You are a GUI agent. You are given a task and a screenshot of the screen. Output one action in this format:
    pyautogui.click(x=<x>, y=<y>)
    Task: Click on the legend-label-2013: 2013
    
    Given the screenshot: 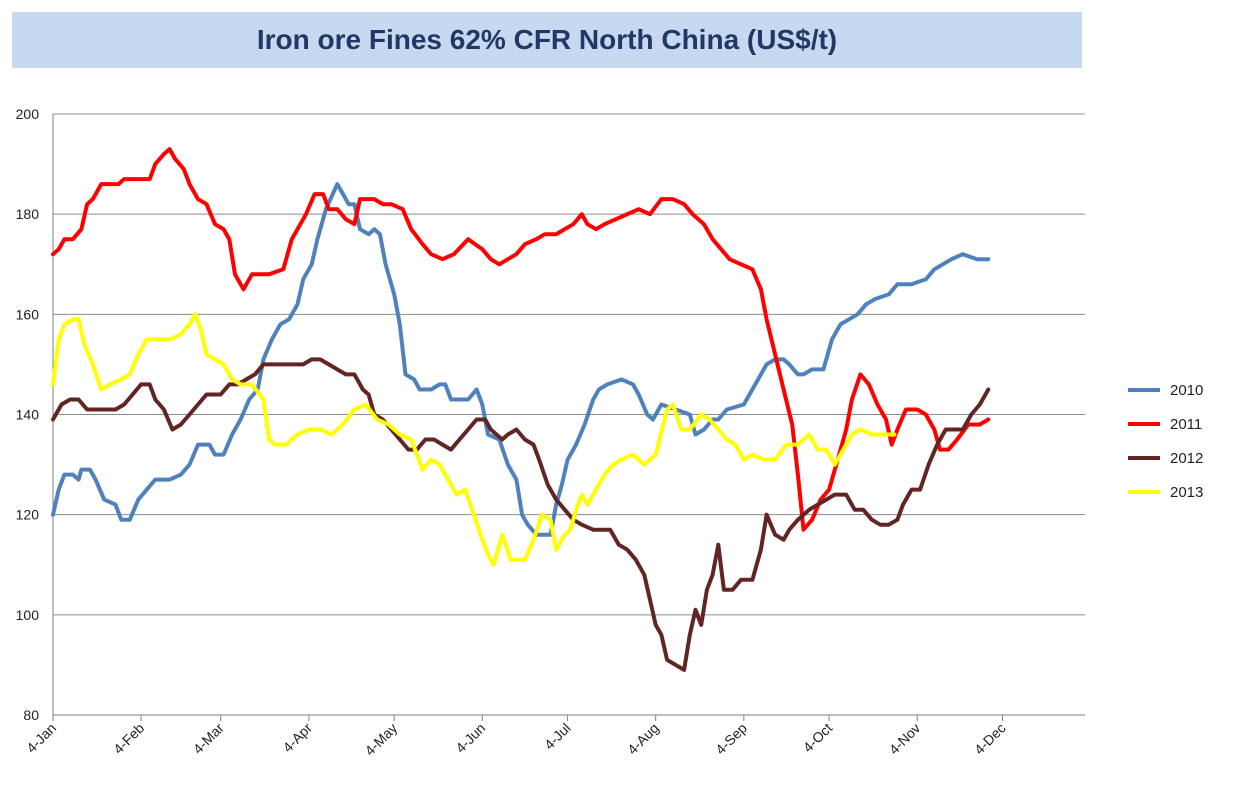 What is the action you would take?
    pyautogui.click(x=1186, y=492)
    